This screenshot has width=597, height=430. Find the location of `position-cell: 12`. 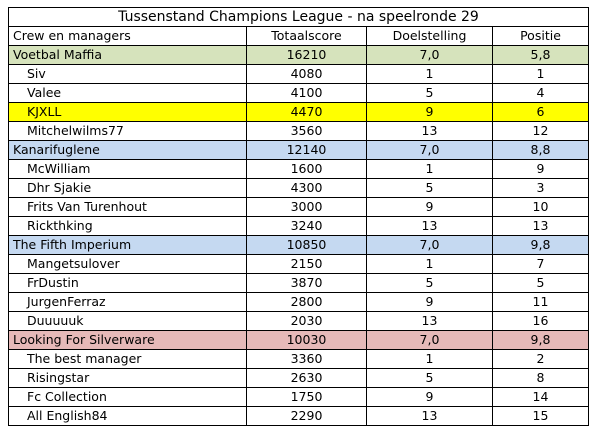

position-cell: 12 is located at coordinates (540, 131).